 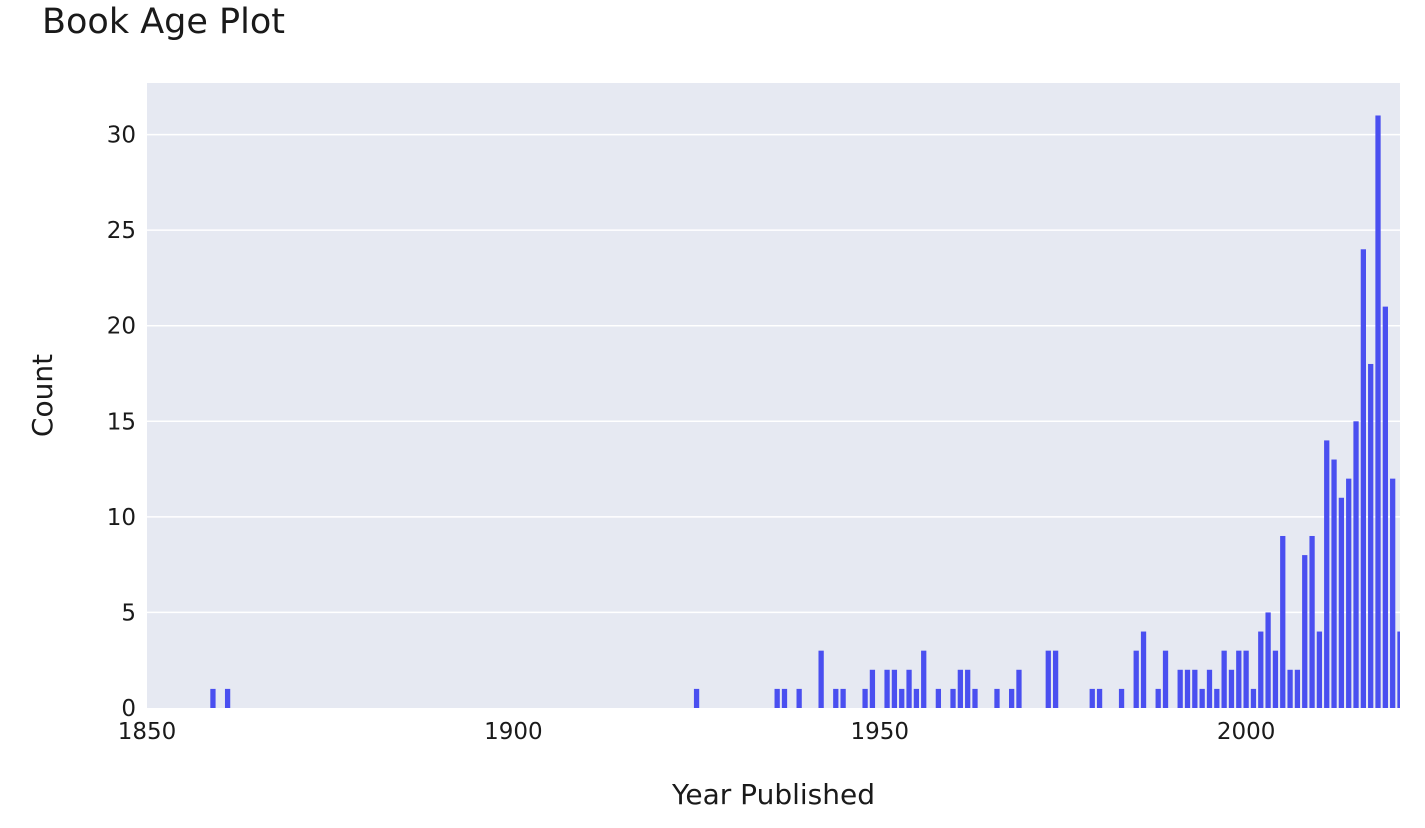 What do you see at coordinates (1268, 660) in the screenshot?
I see `bar-2003` at bounding box center [1268, 660].